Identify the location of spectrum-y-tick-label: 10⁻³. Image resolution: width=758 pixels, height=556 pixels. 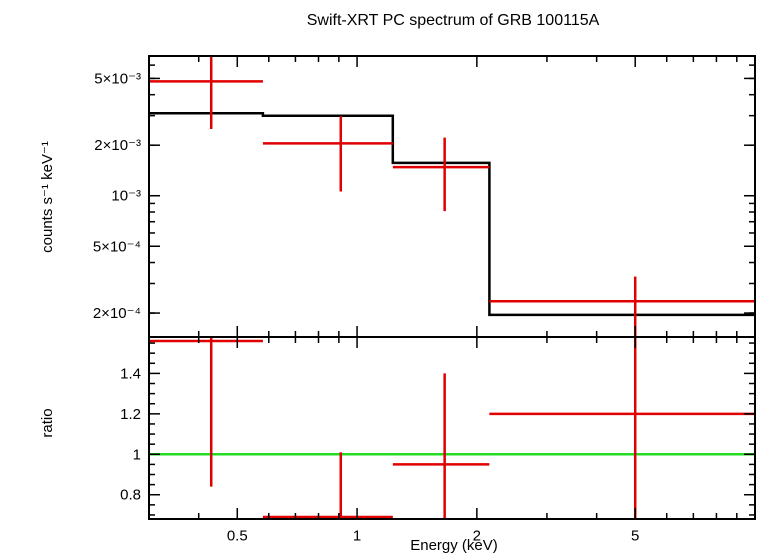
(126, 196).